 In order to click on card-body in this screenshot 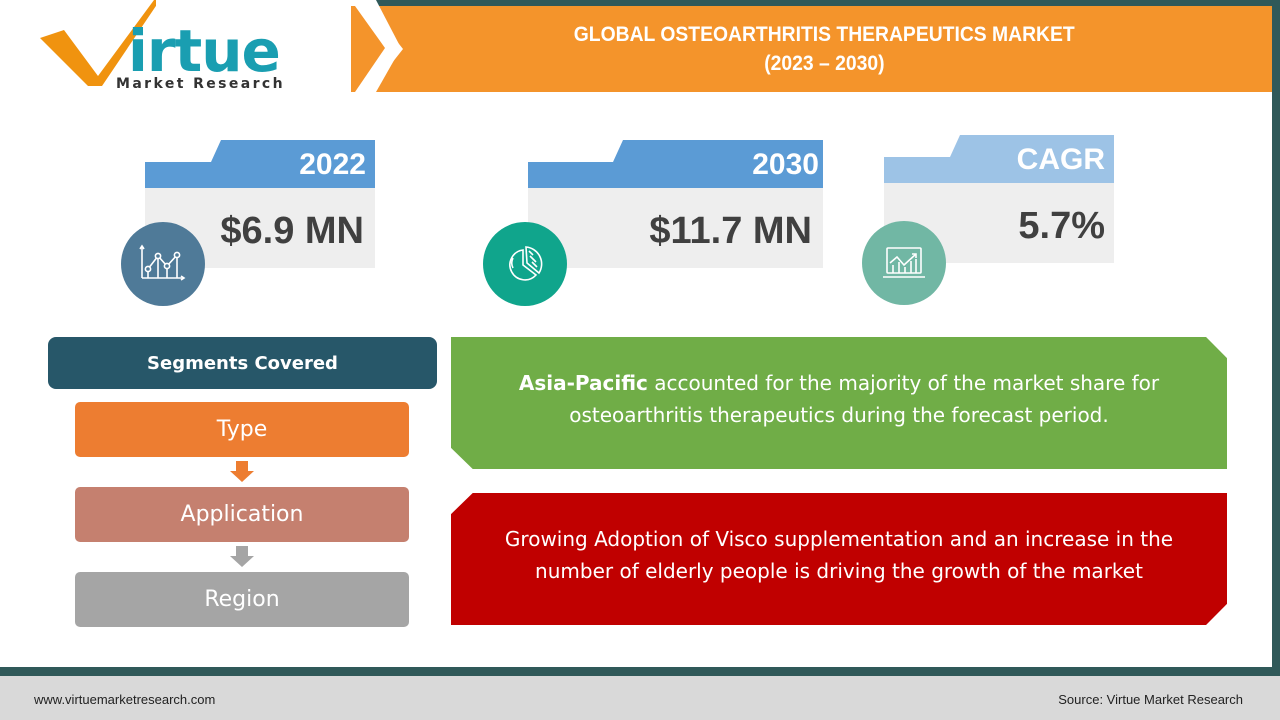, I will do `click(675, 228)`.